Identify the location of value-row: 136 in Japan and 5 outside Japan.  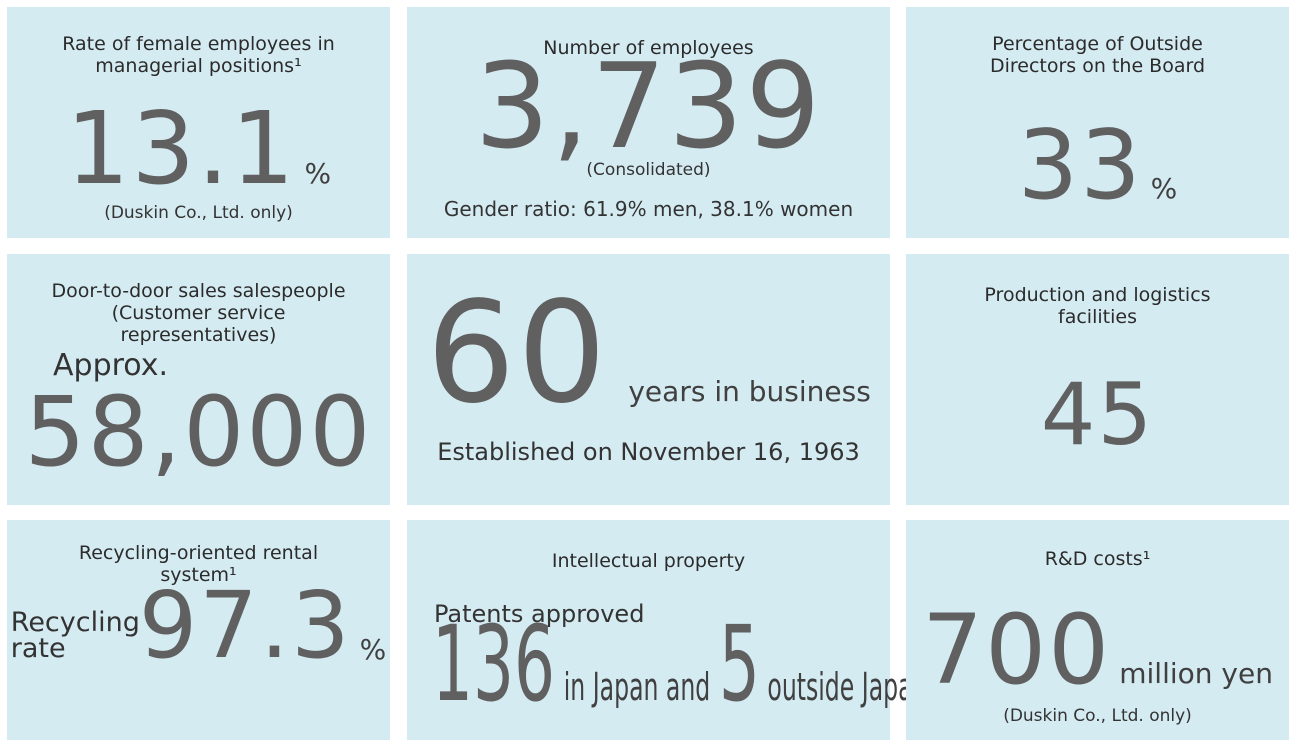
(679, 664).